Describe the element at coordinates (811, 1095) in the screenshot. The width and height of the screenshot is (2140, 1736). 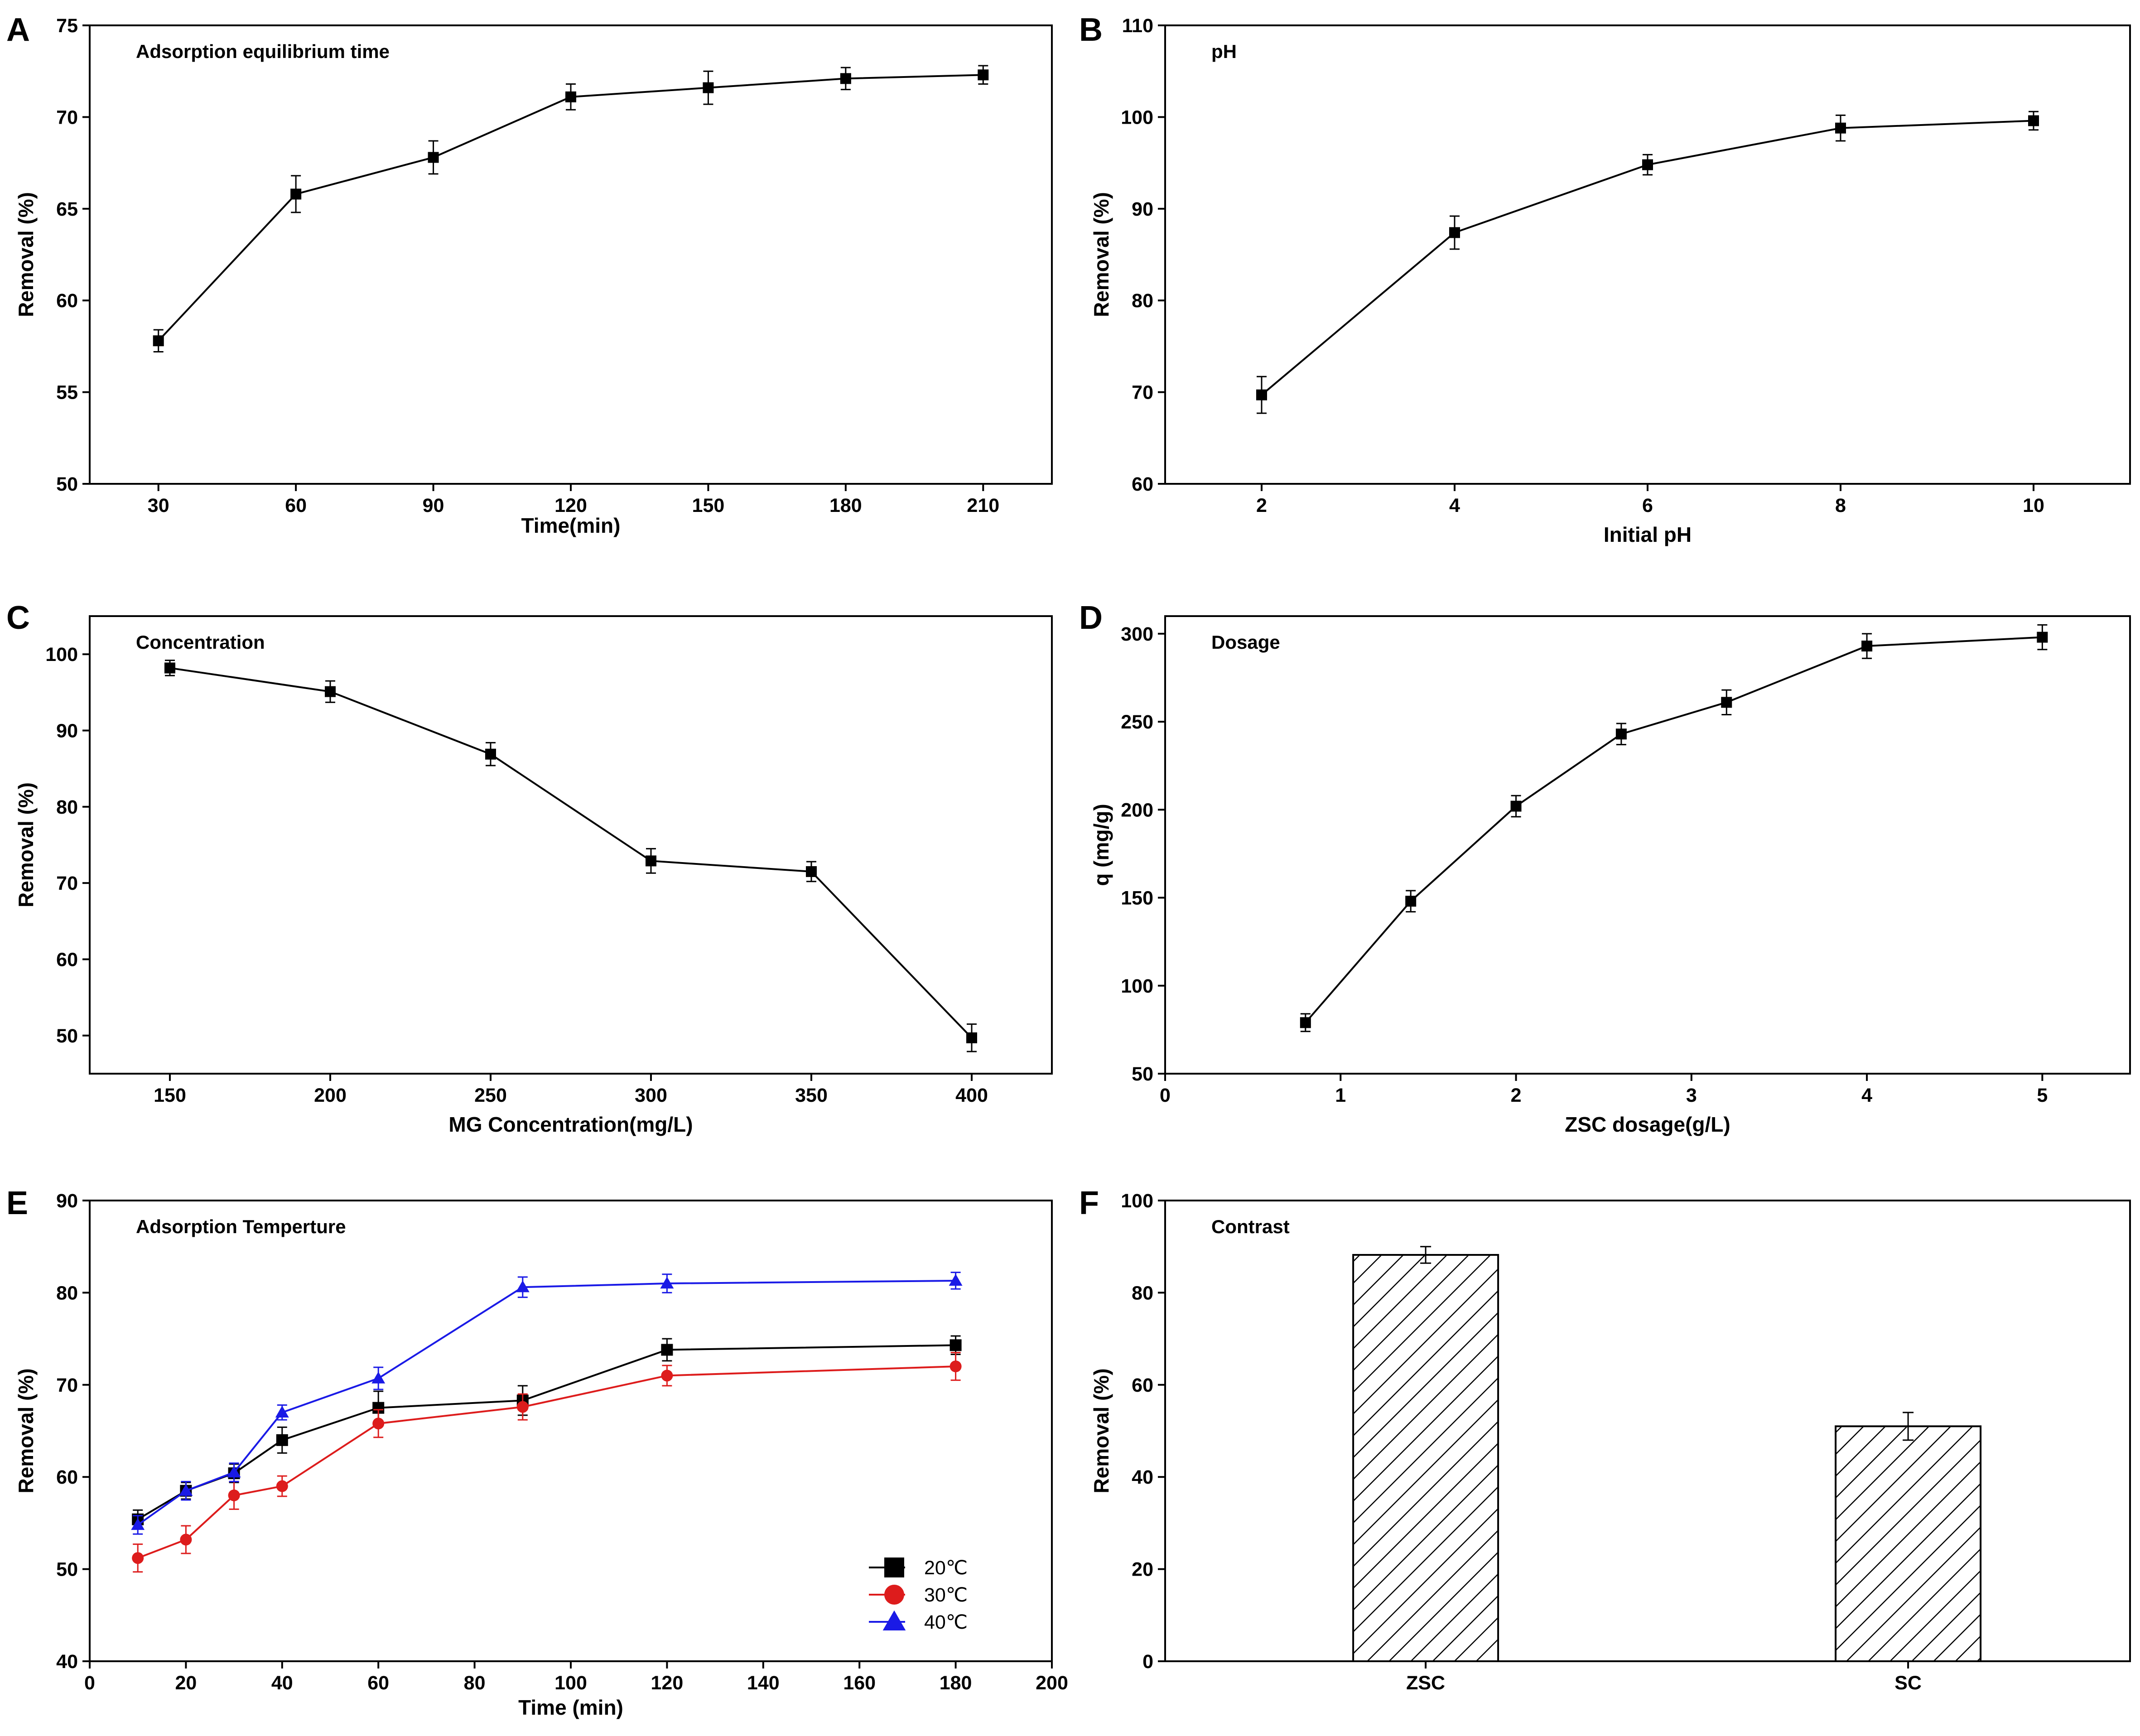
I see `x-tick-label: 350` at that location.